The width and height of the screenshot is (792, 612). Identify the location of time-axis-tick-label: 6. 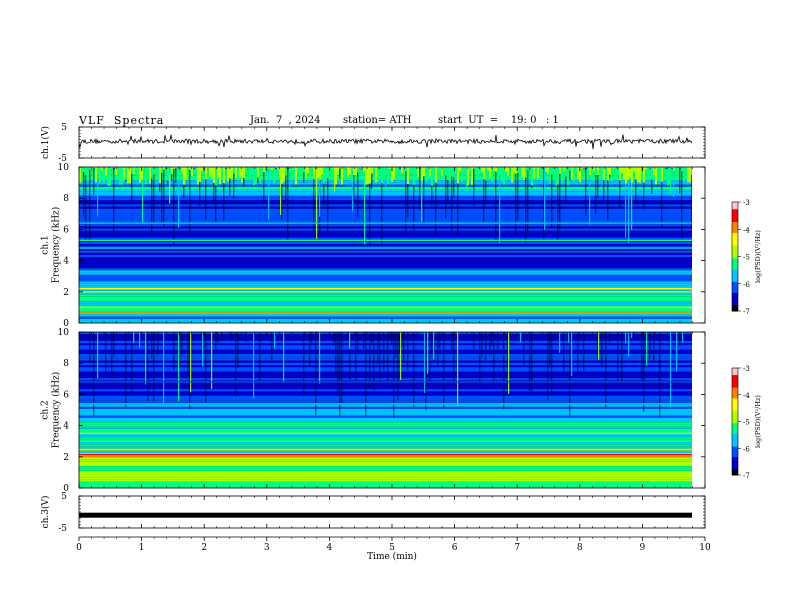
(455, 548).